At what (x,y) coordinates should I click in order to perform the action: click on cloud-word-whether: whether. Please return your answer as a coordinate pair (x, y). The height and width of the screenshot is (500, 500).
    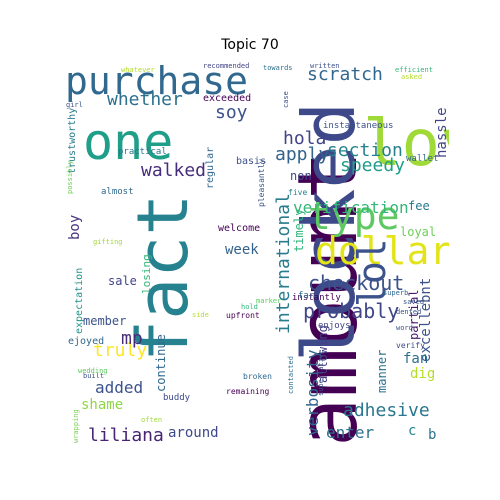
    Looking at the image, I should click on (145, 99).